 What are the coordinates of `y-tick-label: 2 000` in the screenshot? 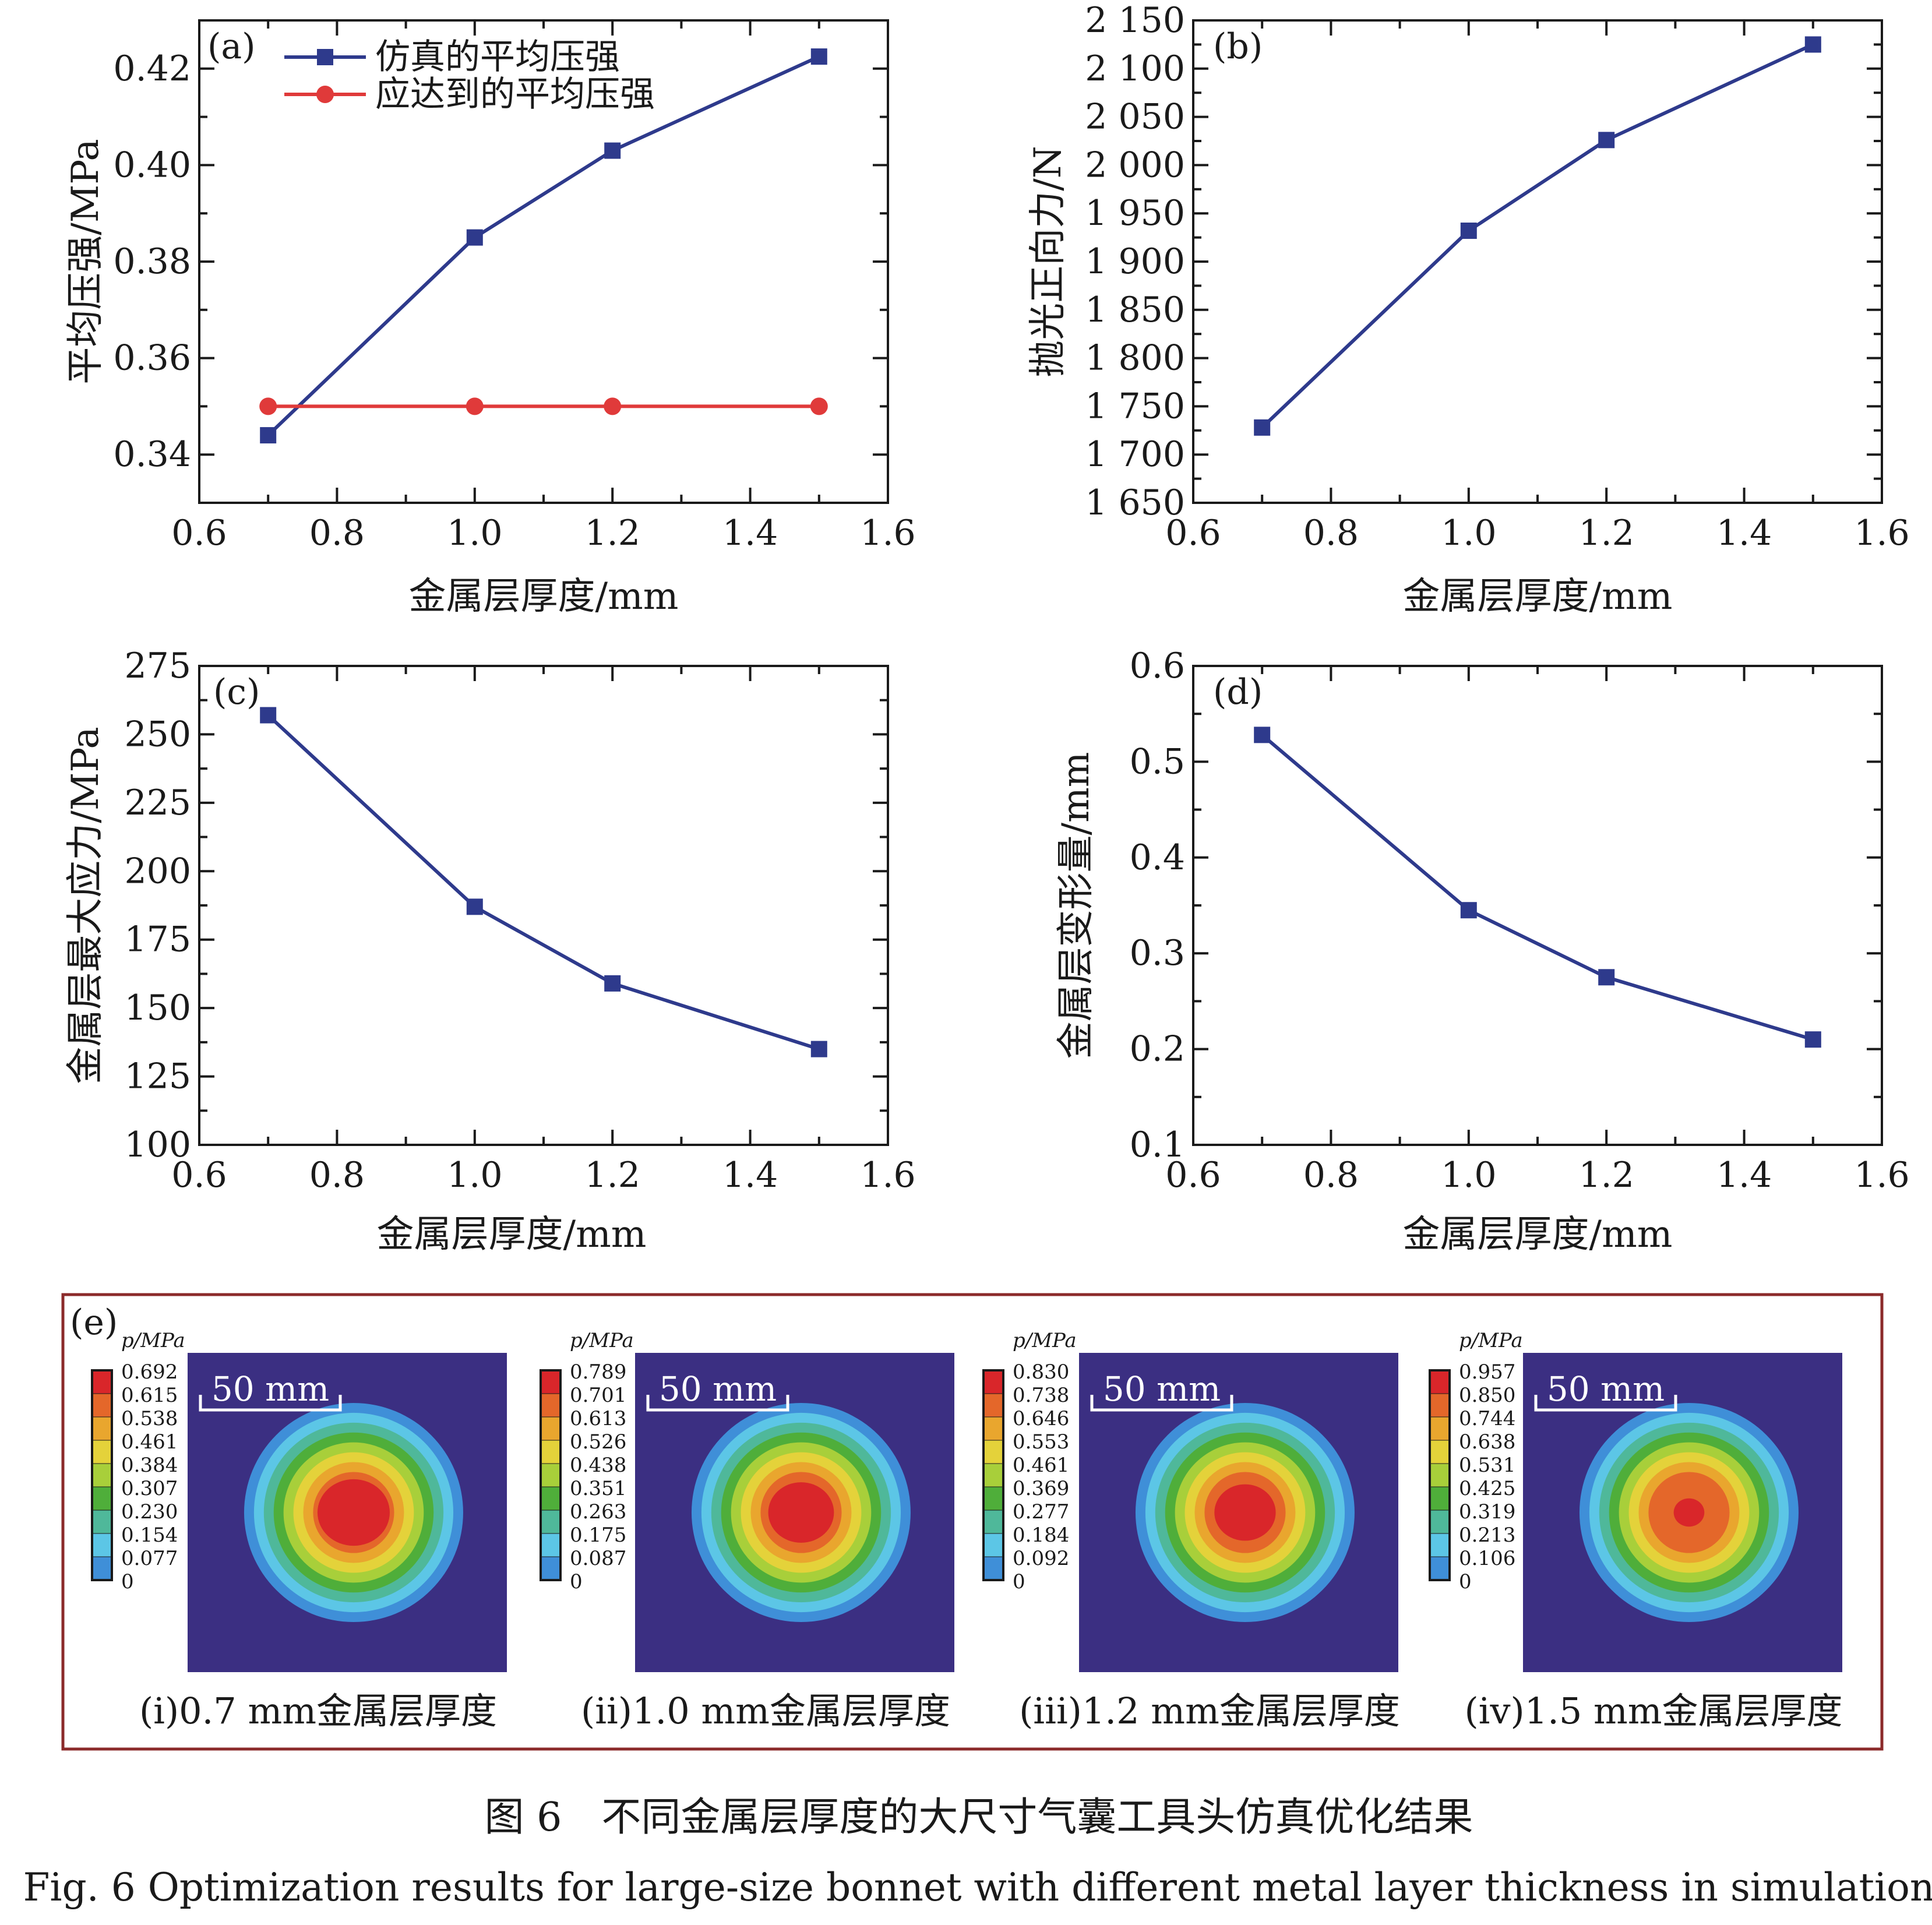 It's located at (1135, 164).